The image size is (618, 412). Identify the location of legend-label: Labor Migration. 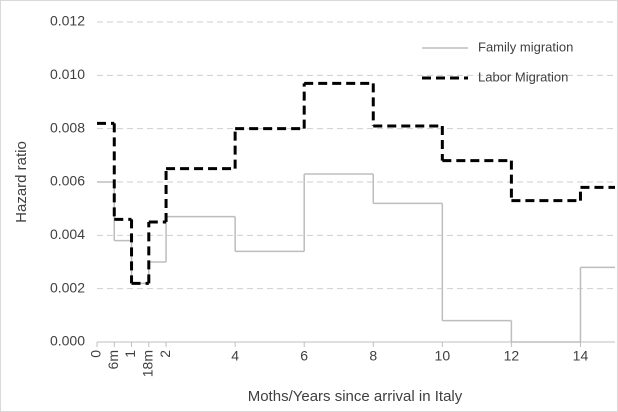
(523, 76).